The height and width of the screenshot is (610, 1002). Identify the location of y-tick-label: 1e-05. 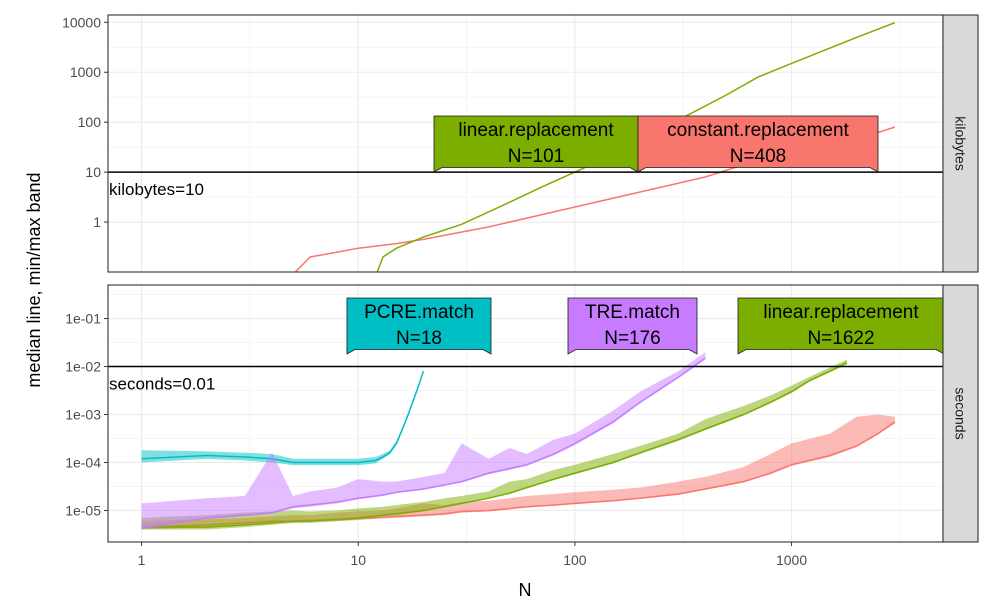
(83, 510).